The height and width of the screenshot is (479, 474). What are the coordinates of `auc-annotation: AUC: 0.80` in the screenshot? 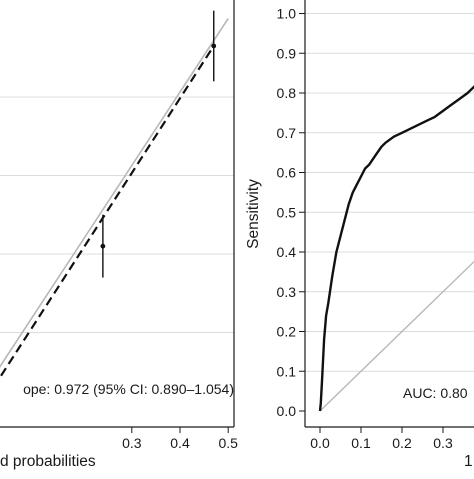 It's located at (435, 393).